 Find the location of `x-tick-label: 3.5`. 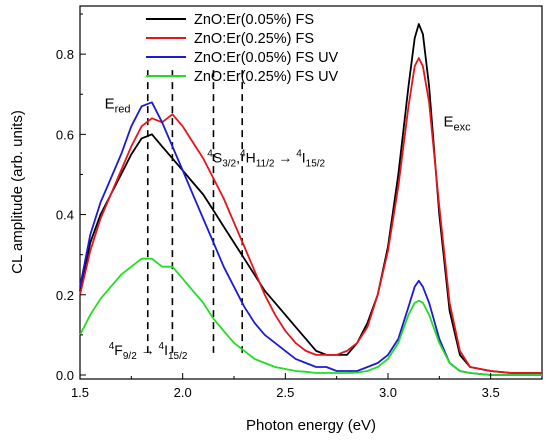

x-tick-label: 3.5 is located at coordinates (491, 392).